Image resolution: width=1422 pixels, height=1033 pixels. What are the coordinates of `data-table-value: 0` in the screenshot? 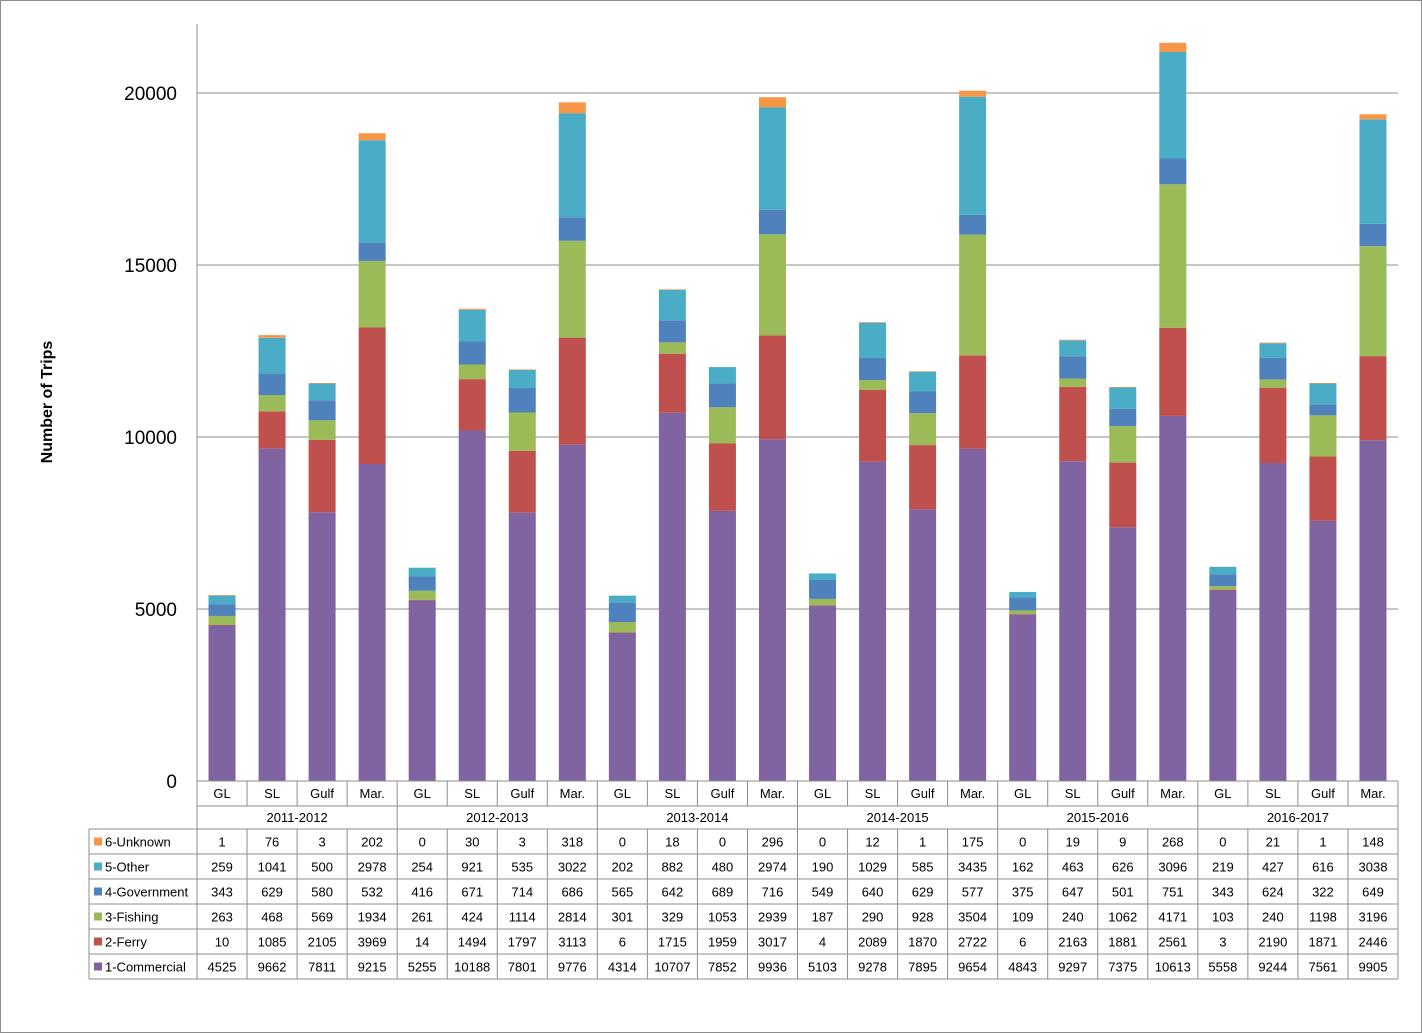 It's located at (622, 842).